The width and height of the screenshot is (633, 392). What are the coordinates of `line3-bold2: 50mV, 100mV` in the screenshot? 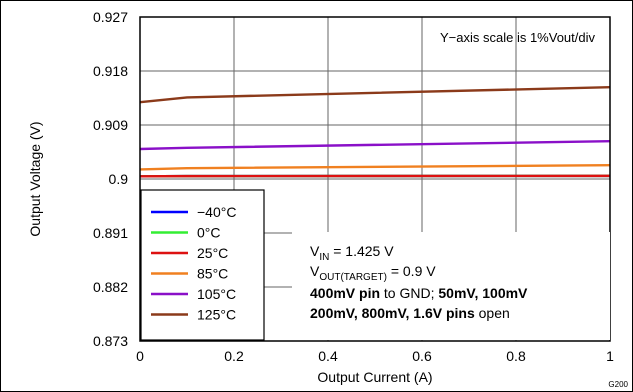 It's located at (483, 293).